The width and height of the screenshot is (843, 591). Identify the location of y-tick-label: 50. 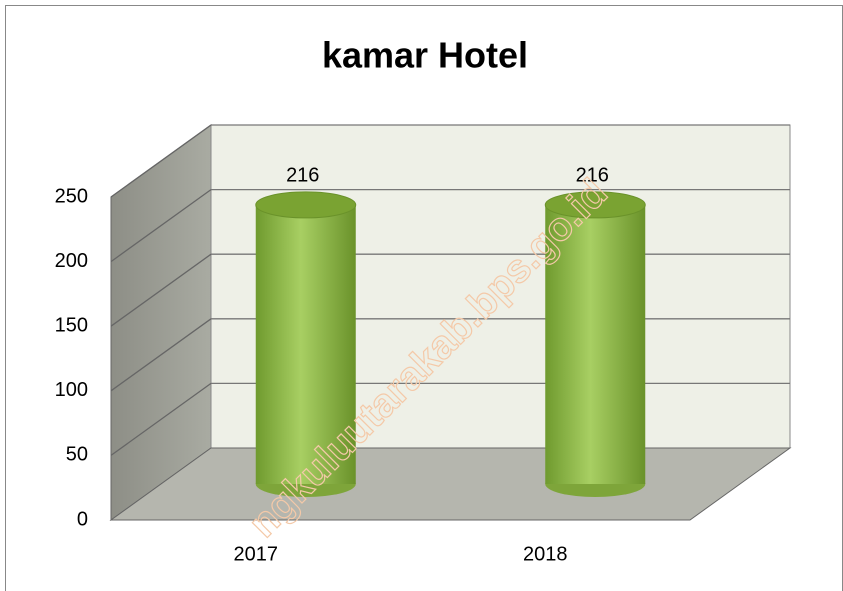
(77, 455).